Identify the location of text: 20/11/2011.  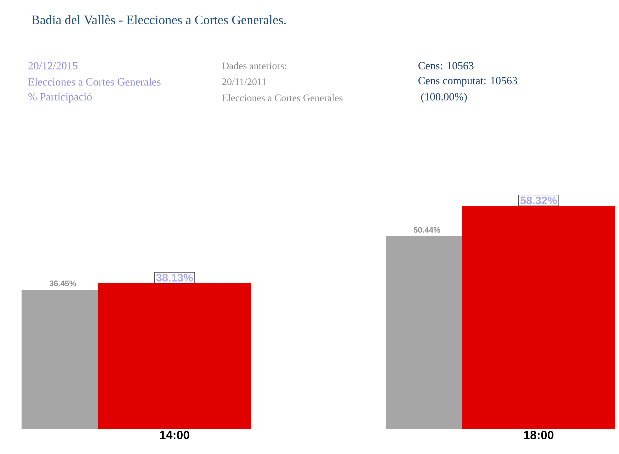
(244, 82).